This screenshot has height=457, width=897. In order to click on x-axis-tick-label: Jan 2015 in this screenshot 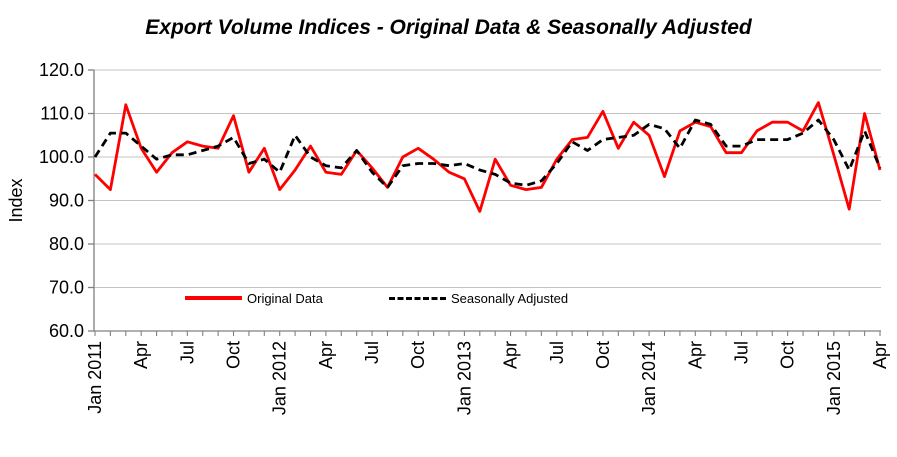, I will do `click(834, 378)`.